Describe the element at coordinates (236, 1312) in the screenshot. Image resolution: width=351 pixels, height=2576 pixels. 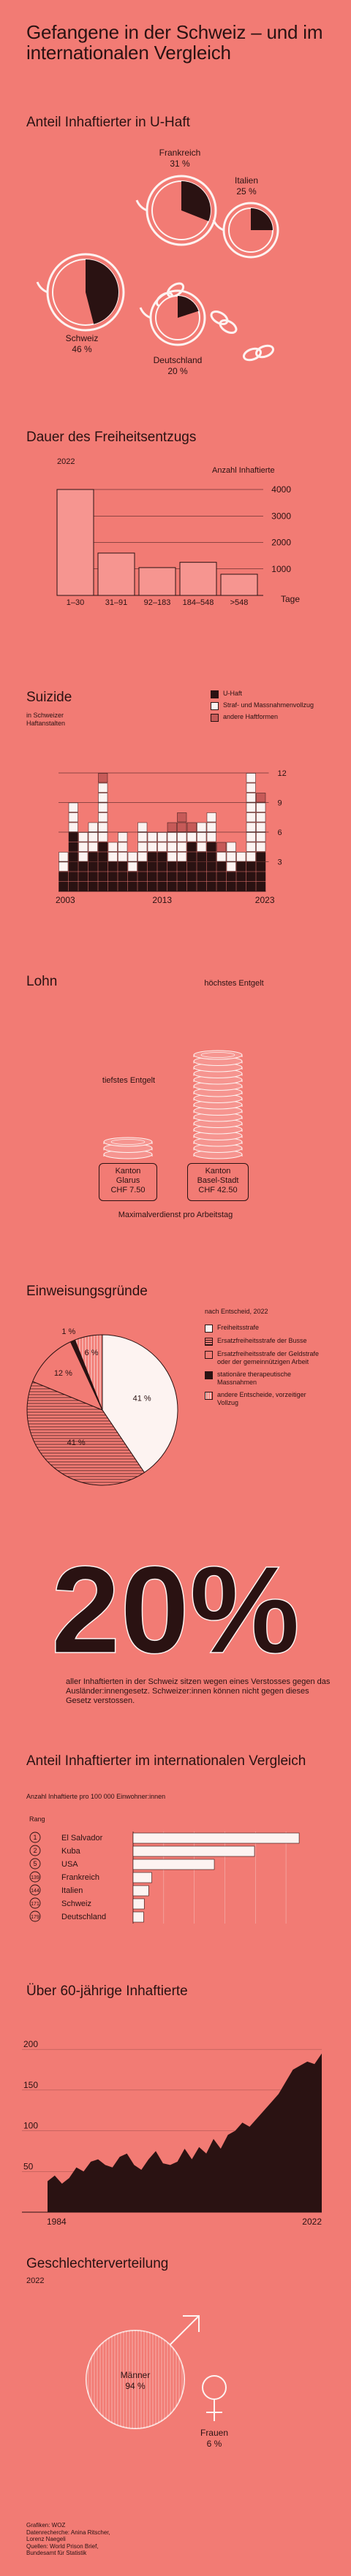
I see `einweisung-legend-title: nach Entscheid, 2022` at that location.